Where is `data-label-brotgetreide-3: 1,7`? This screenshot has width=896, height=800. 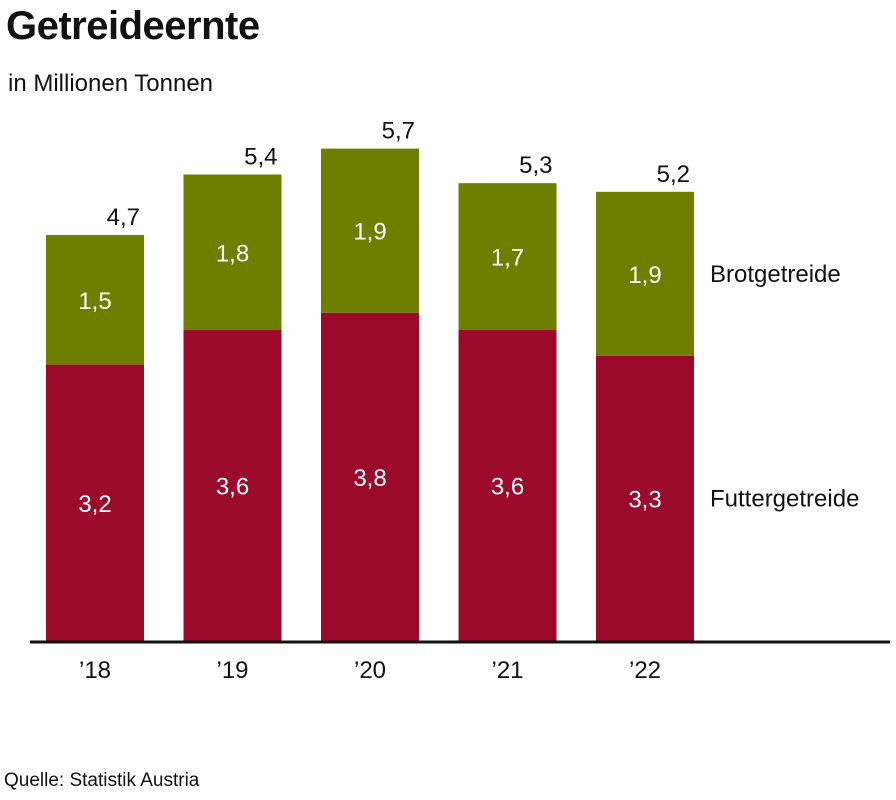 data-label-brotgetreide-3: 1,7 is located at coordinates (507, 258).